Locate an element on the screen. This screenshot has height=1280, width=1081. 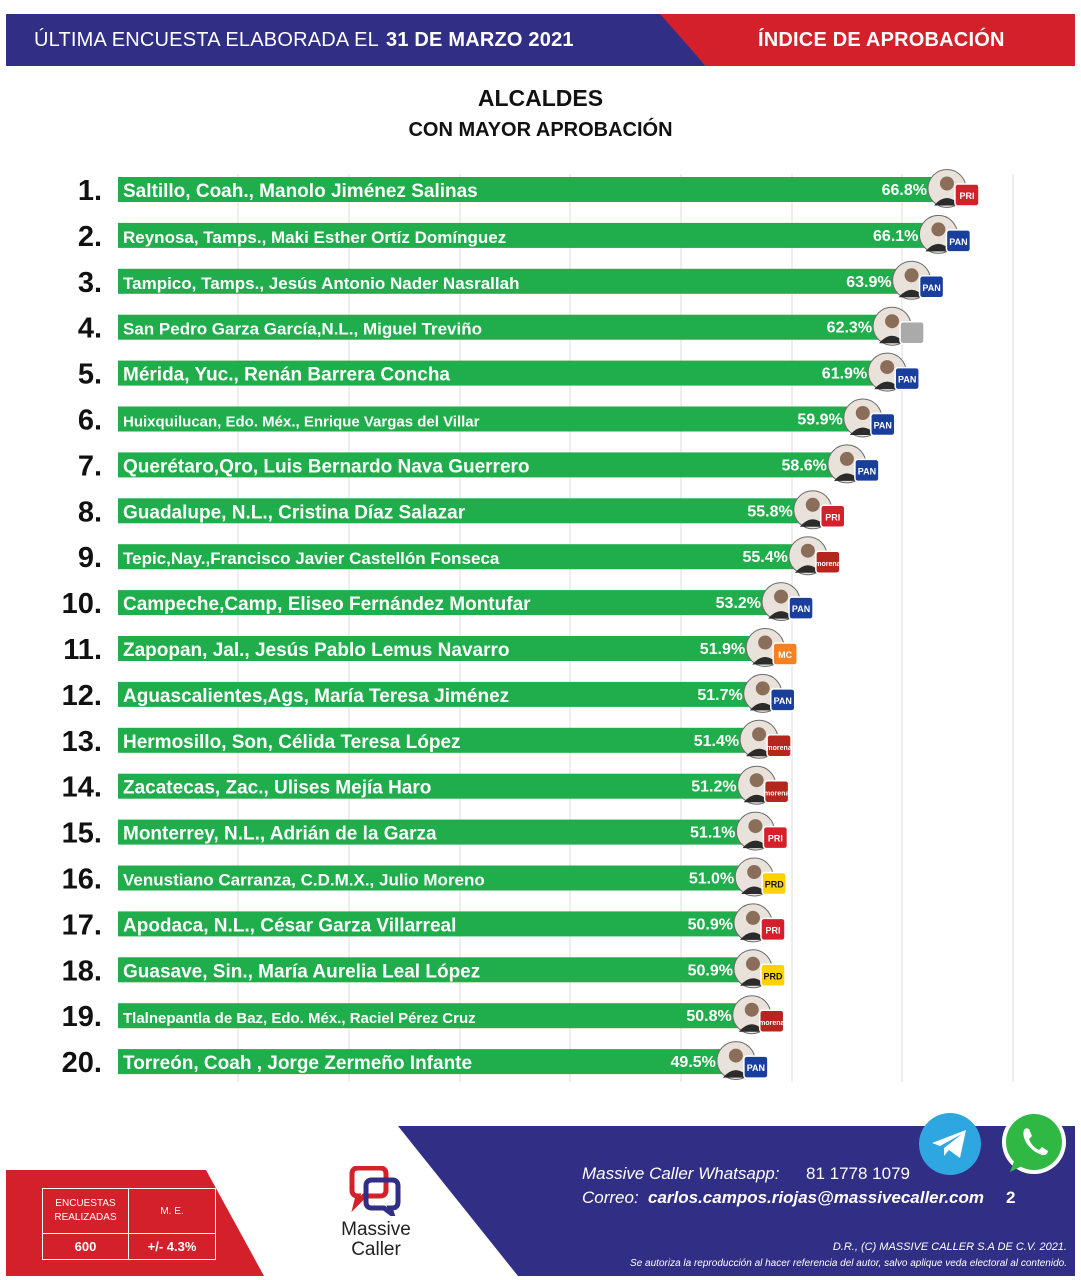
category-label: Apodaca, N.L., César Garza Villarreal is located at coordinates (289, 925).